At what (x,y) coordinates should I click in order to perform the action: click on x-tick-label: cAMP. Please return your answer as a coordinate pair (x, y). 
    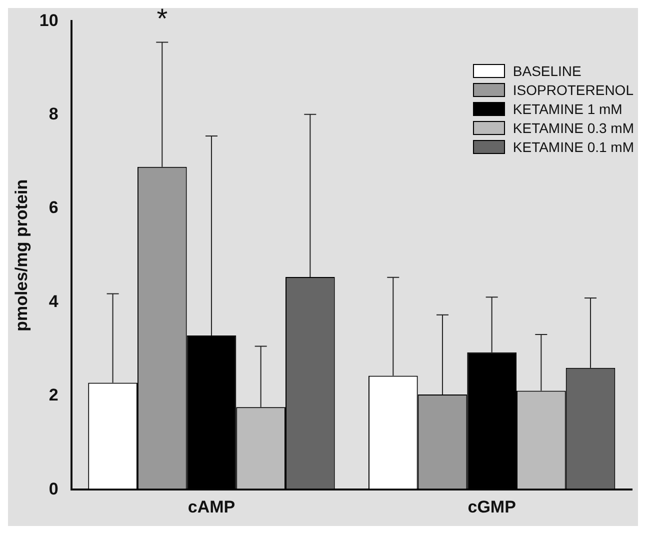
    Looking at the image, I should click on (212, 506).